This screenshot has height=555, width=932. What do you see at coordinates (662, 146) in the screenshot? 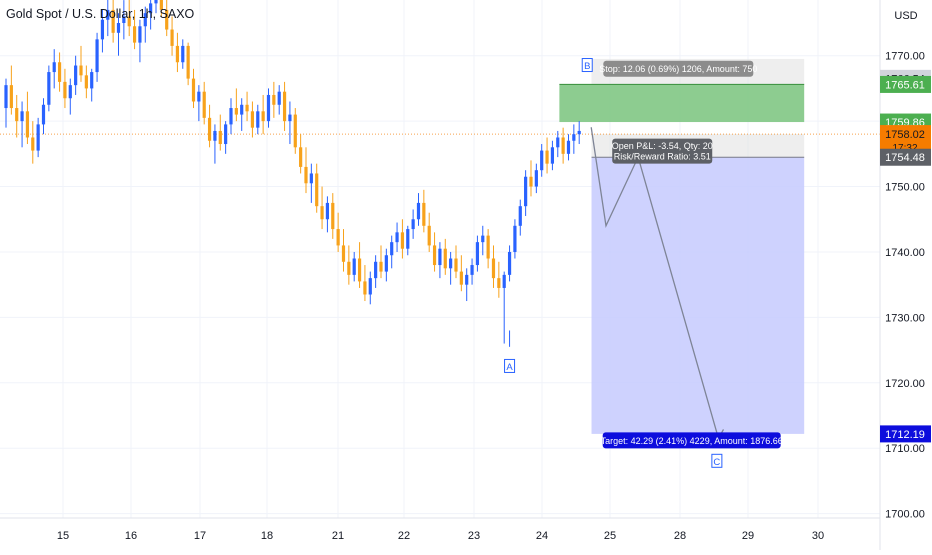
I see `pnl-label-line1: Open P&L: -3.54, Qty: 20` at bounding box center [662, 146].